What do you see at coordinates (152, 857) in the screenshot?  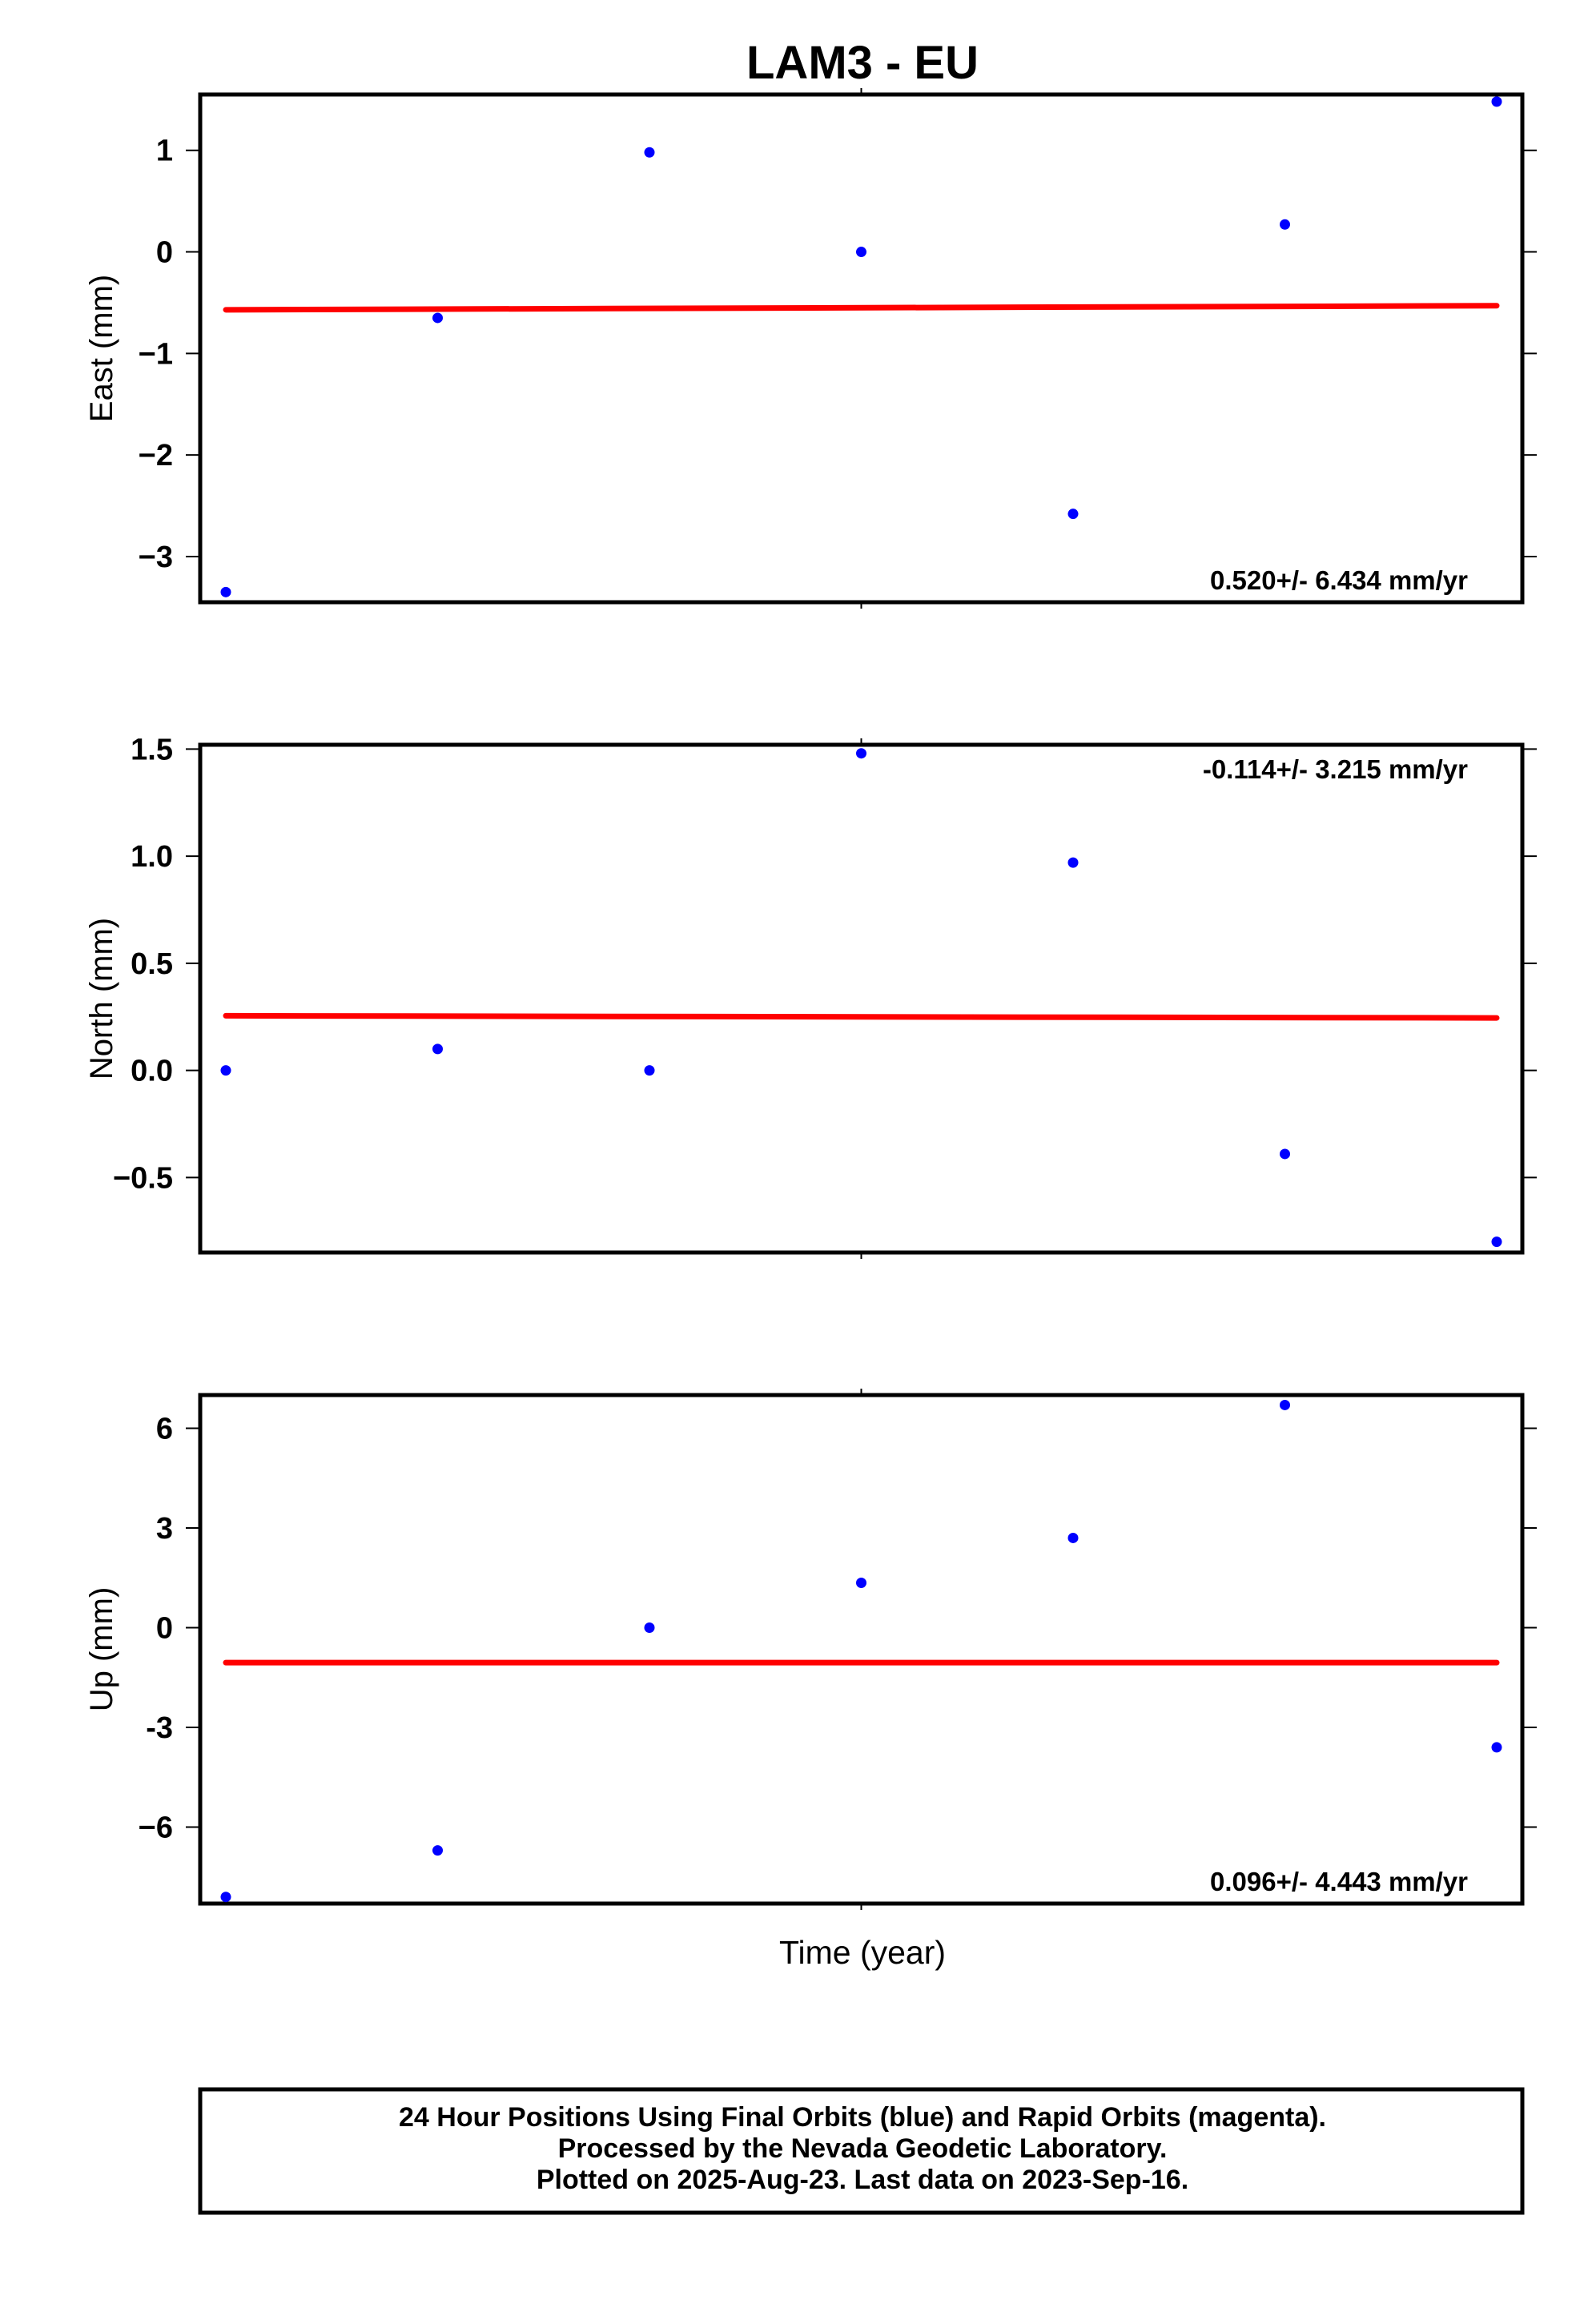 I see `y-tick-label: 1.0` at bounding box center [152, 857].